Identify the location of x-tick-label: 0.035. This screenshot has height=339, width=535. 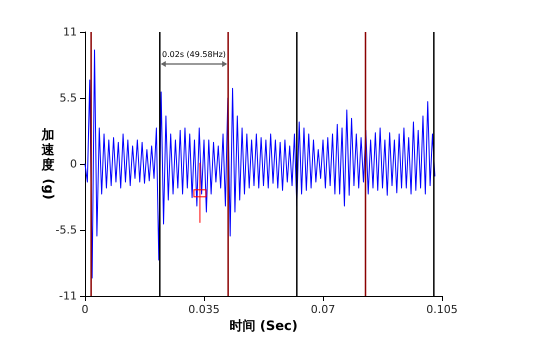
(204, 309).